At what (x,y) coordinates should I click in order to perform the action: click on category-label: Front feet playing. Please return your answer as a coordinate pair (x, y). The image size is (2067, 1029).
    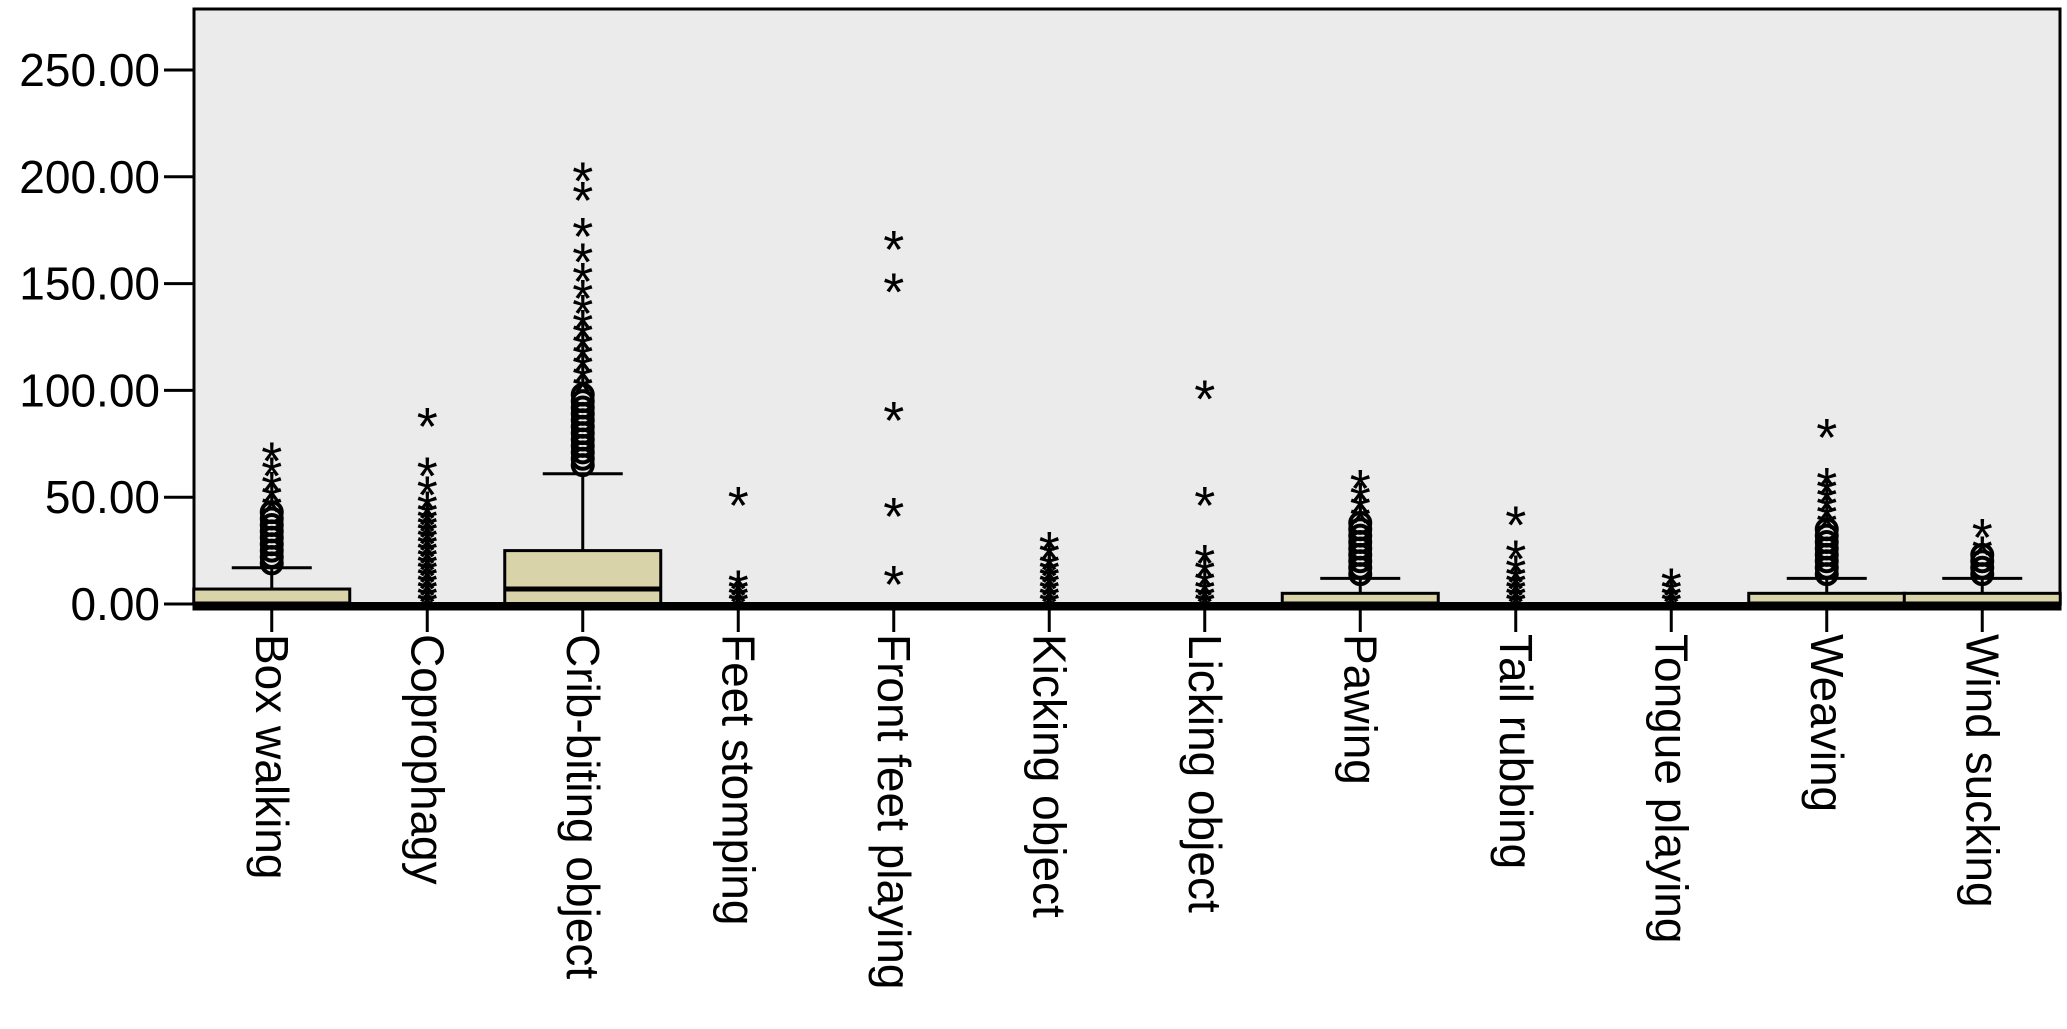
    Looking at the image, I should click on (894, 811).